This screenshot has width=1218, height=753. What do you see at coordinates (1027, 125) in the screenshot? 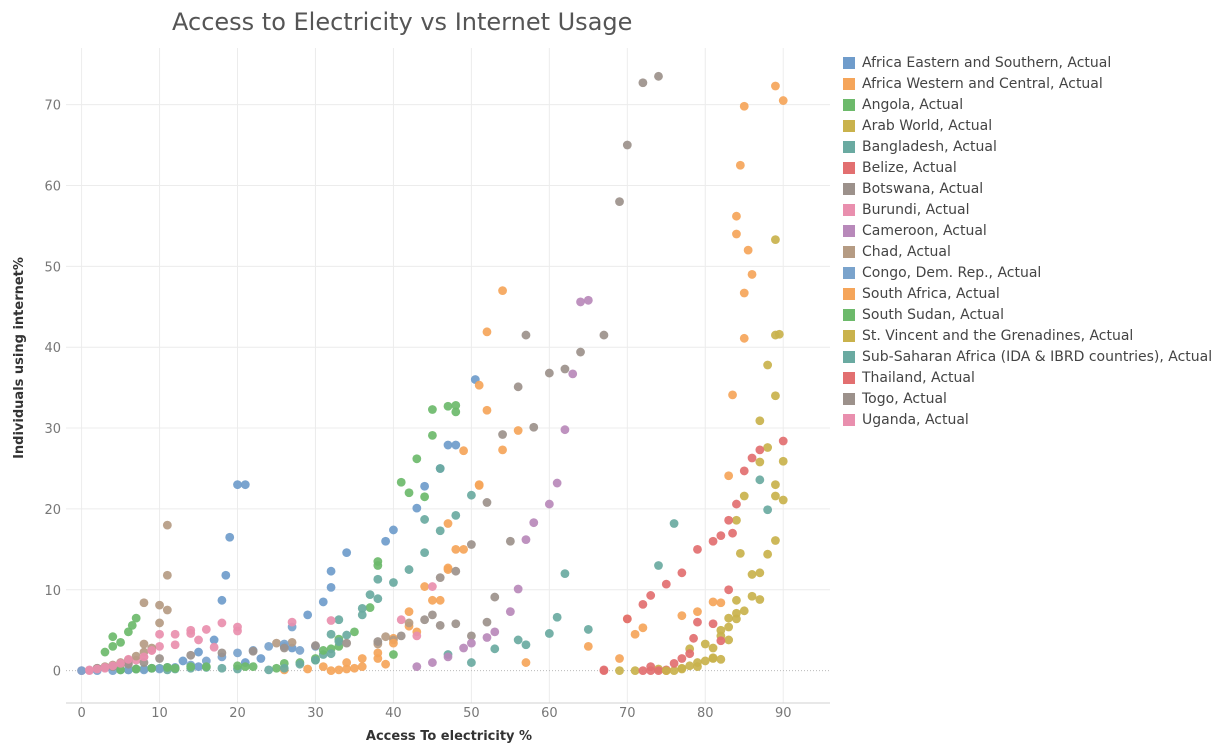
I see `legend-item: Arab World, Actual` at bounding box center [1027, 125].